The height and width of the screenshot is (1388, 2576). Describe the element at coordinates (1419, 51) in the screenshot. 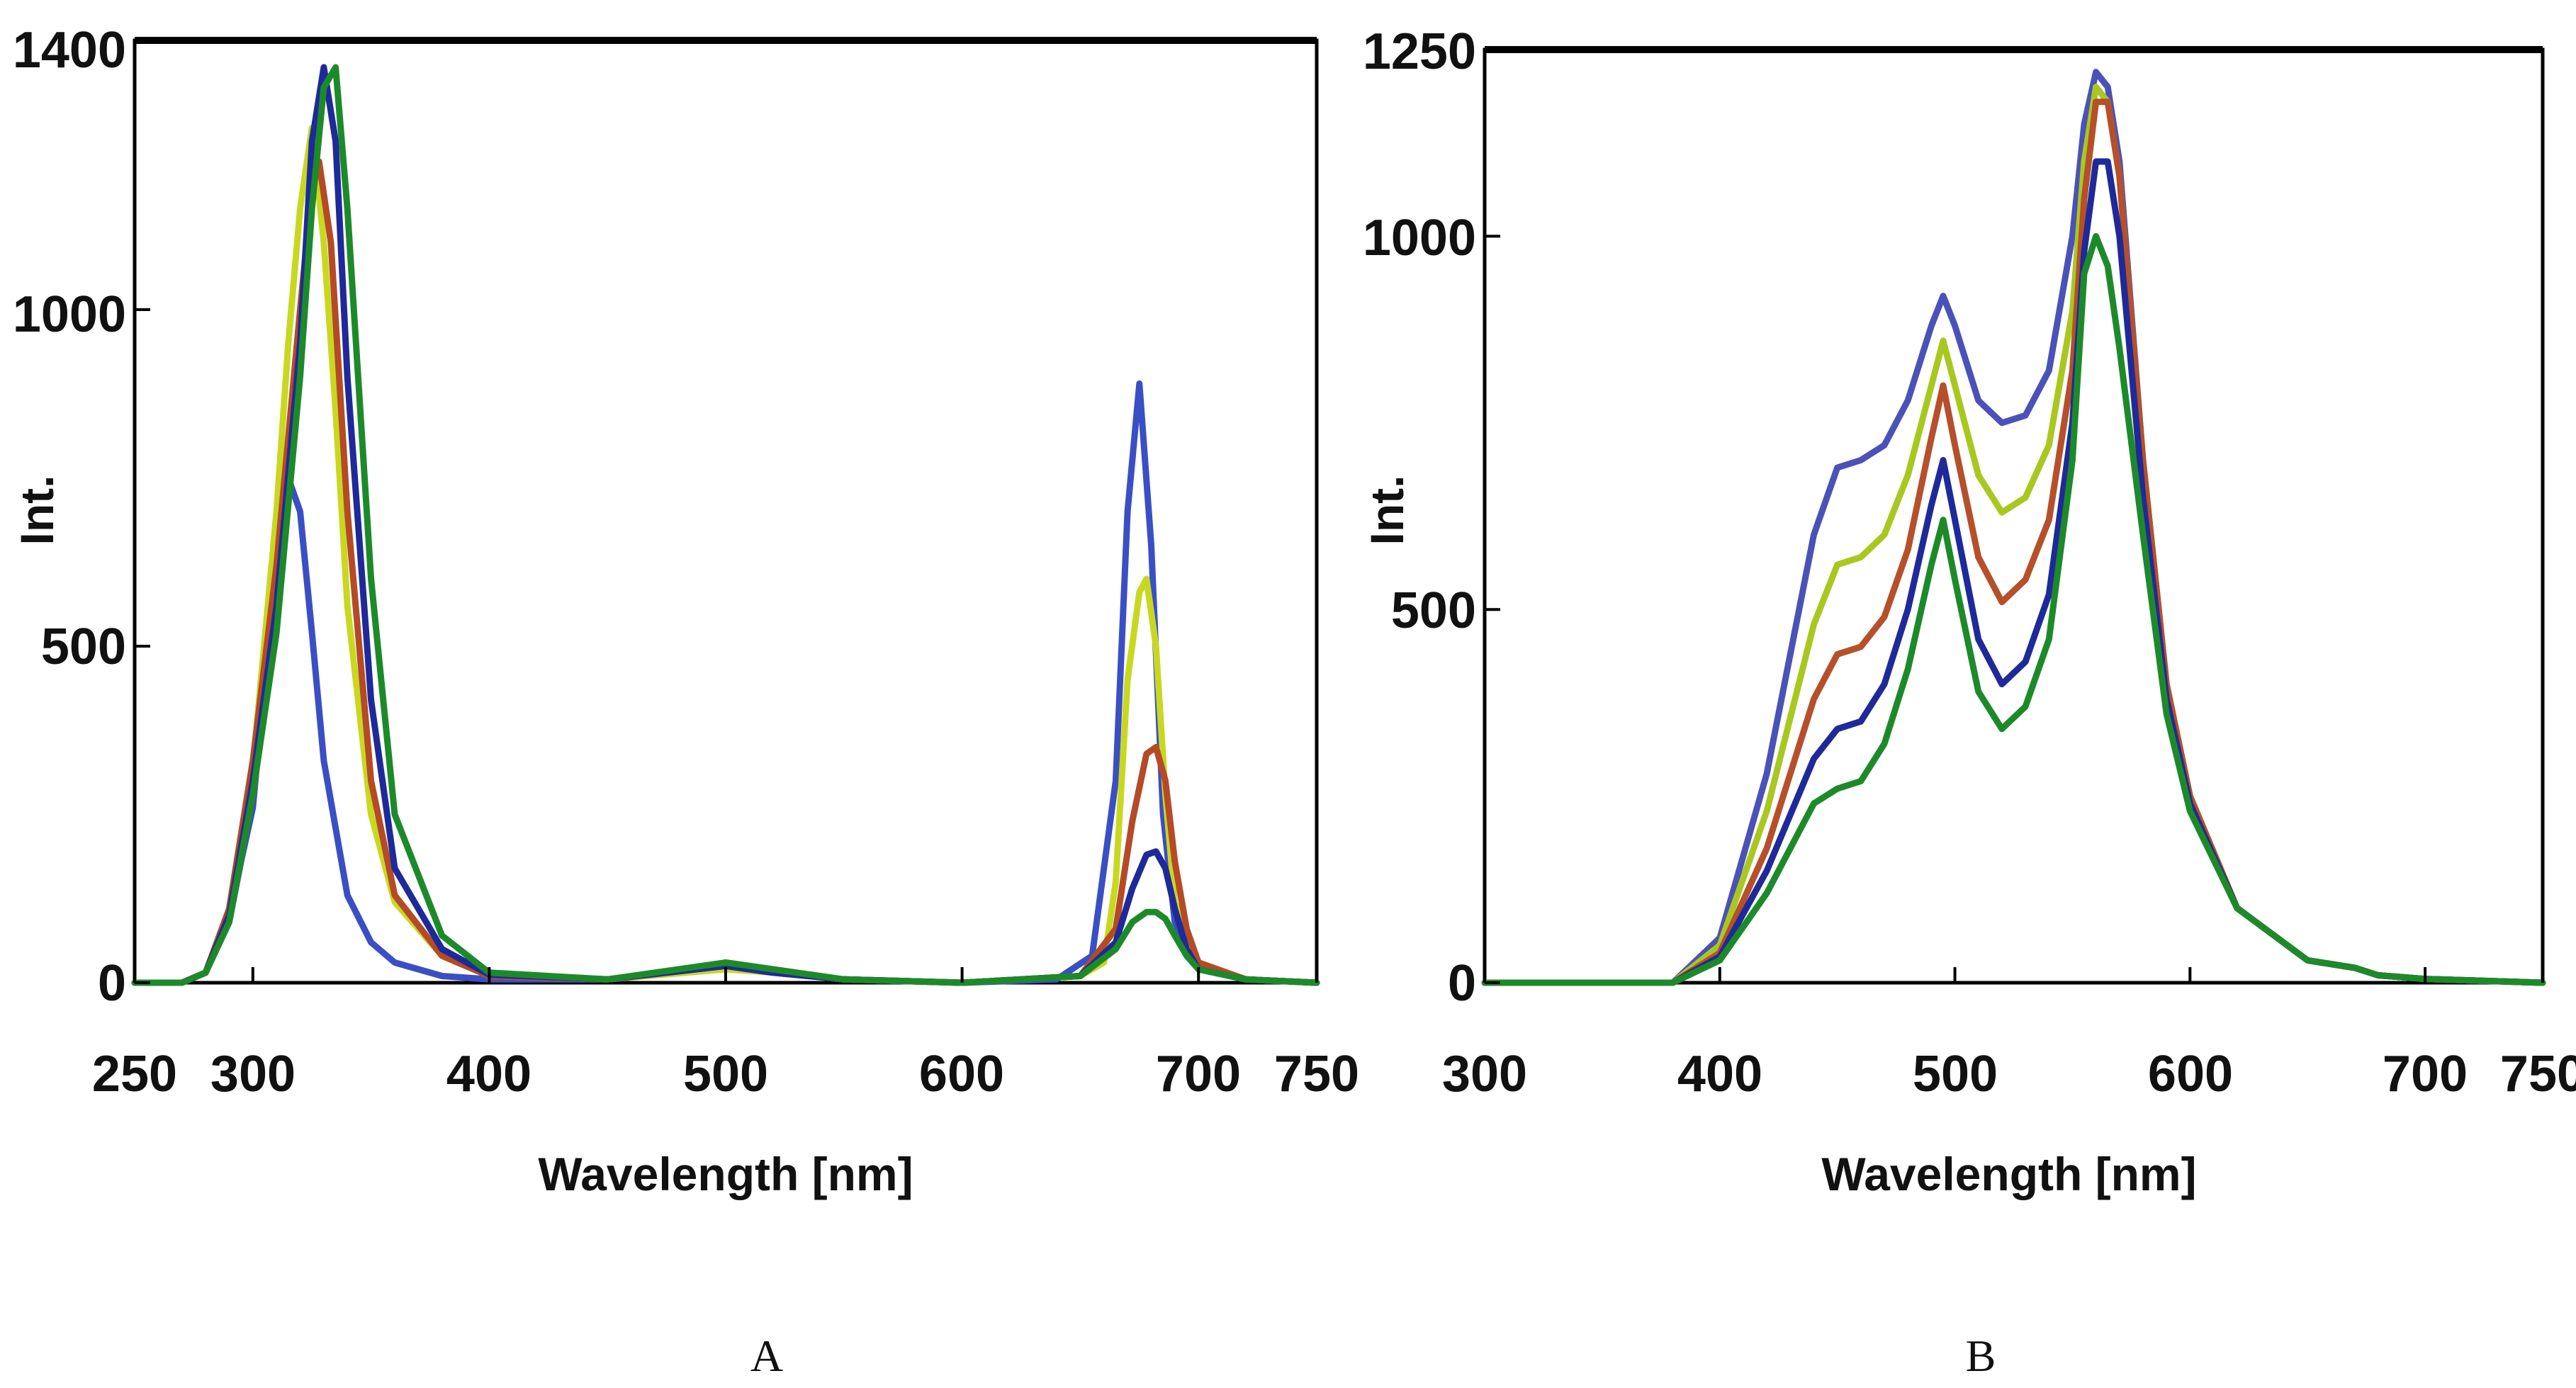

I see `panel-b-y-tick-label: 1250` at that location.